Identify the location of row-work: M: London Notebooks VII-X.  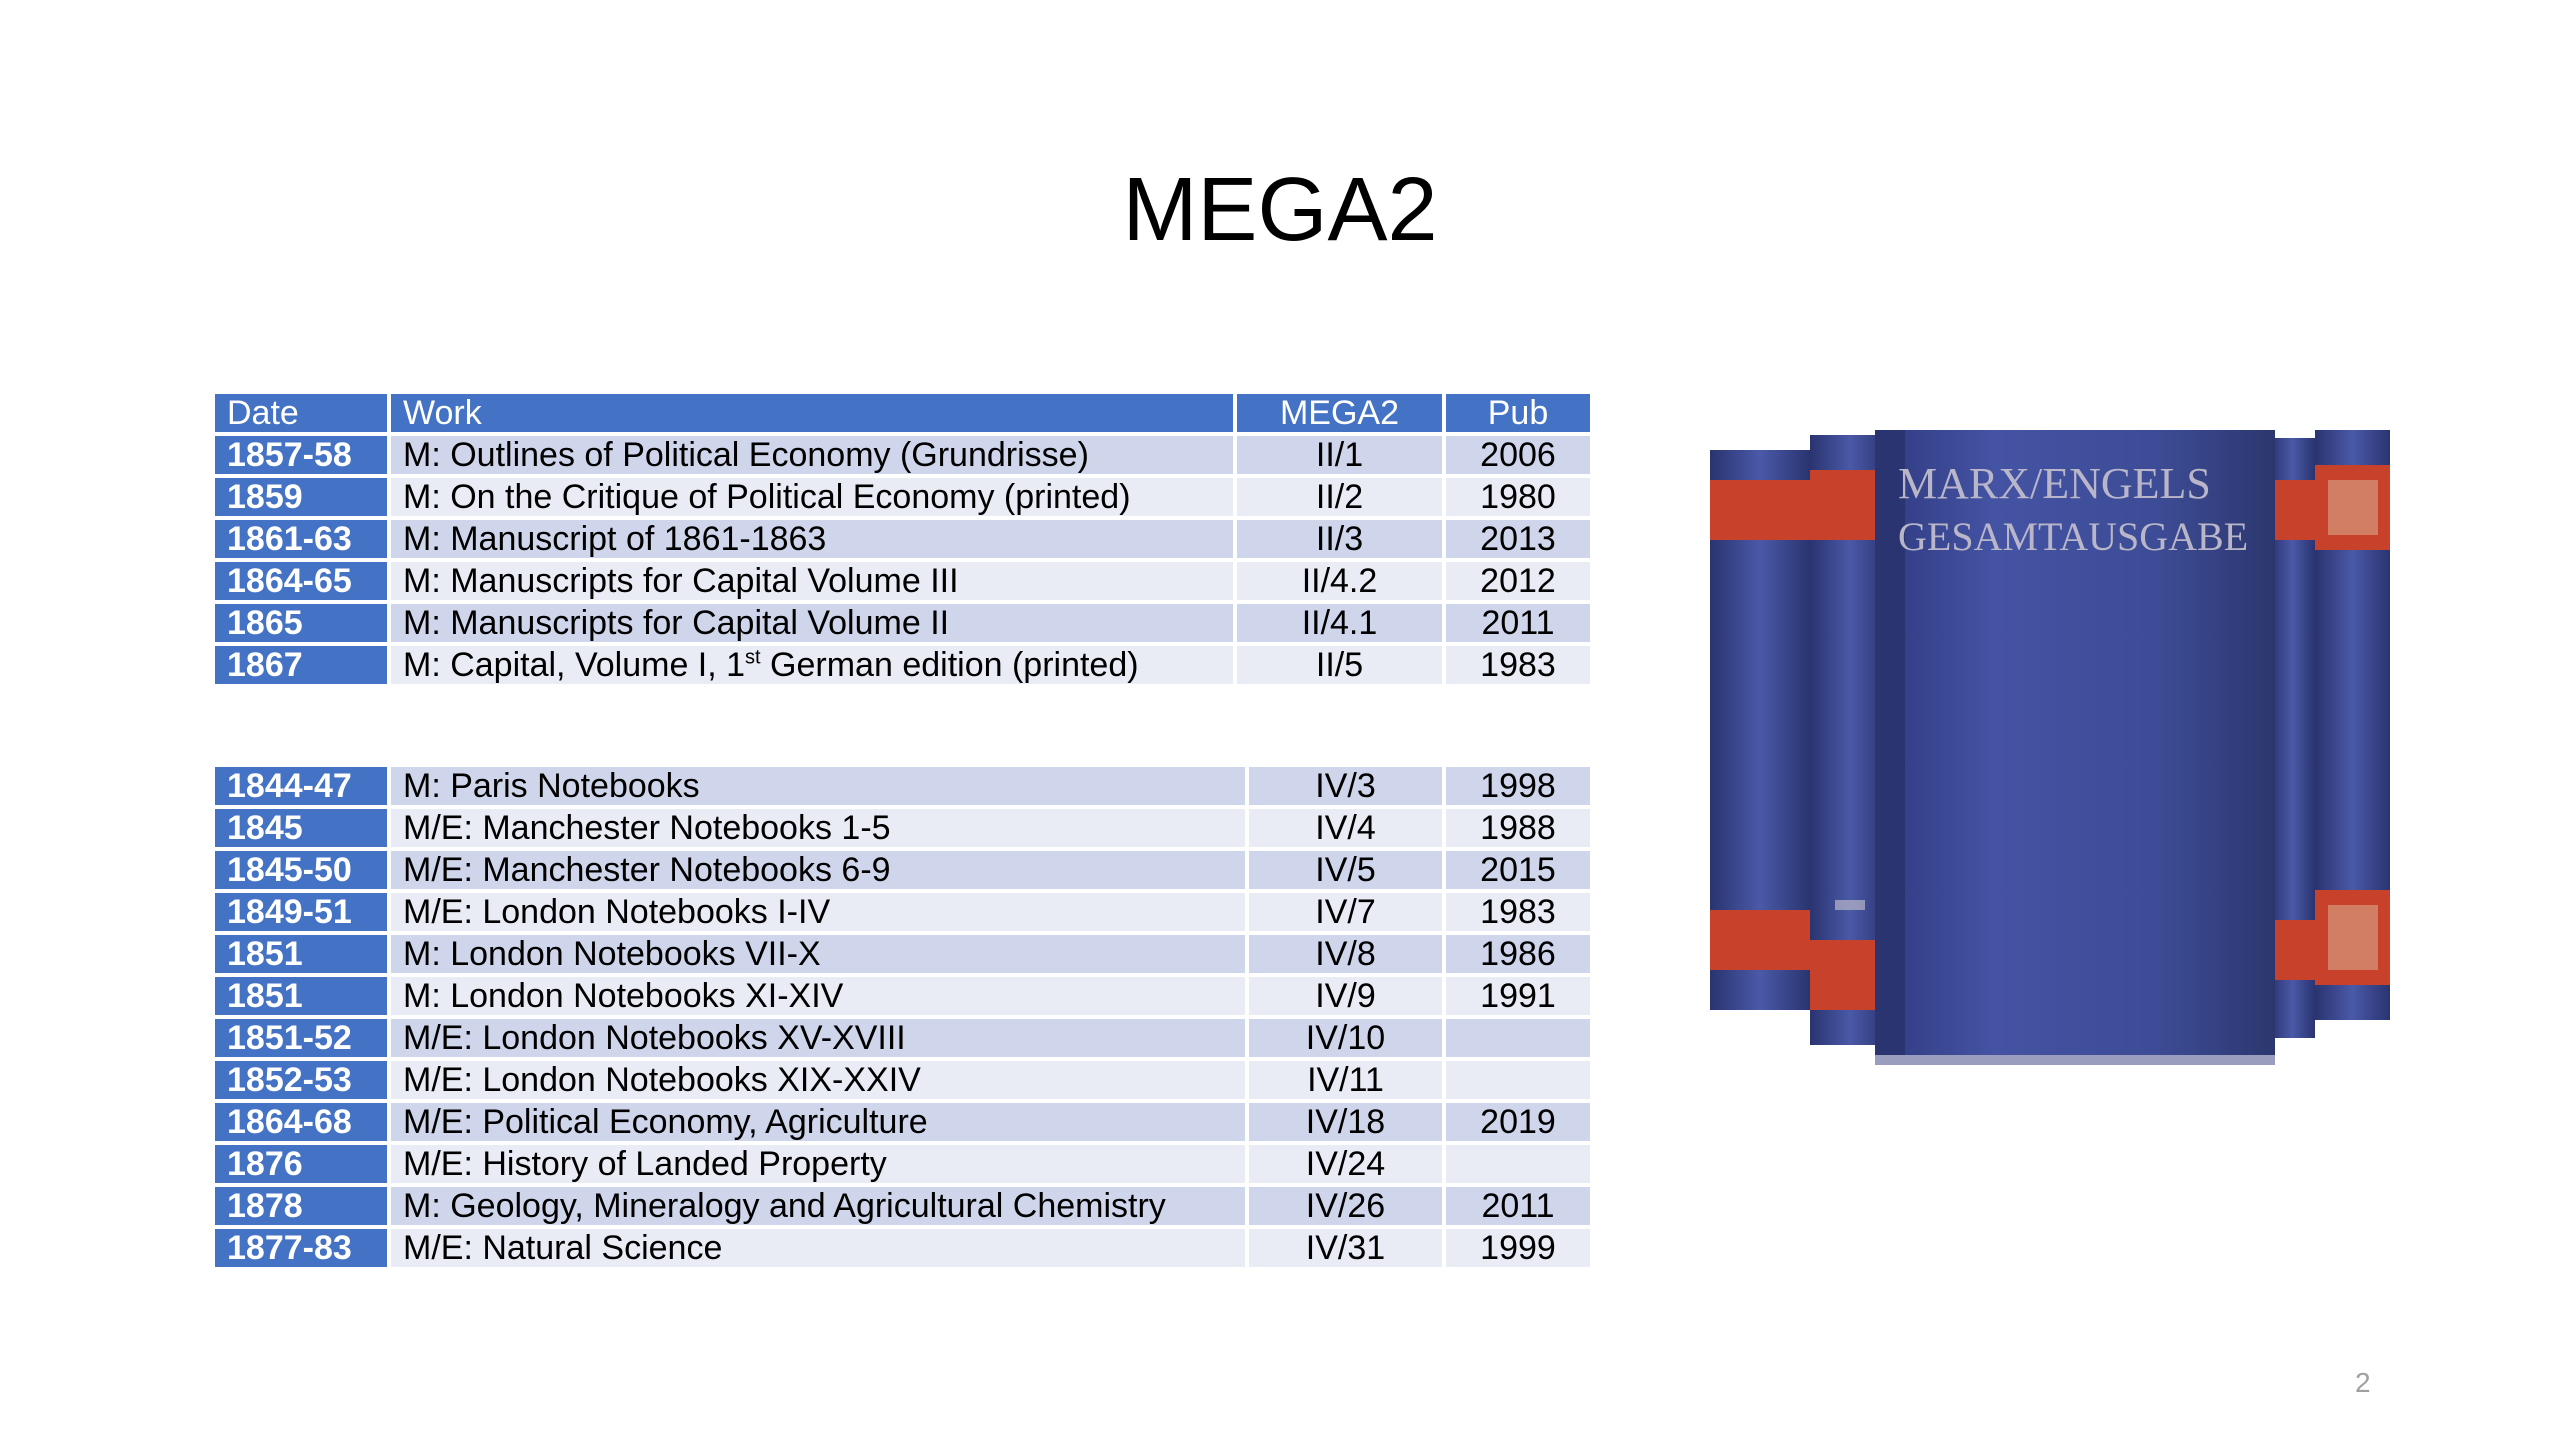
(818, 954).